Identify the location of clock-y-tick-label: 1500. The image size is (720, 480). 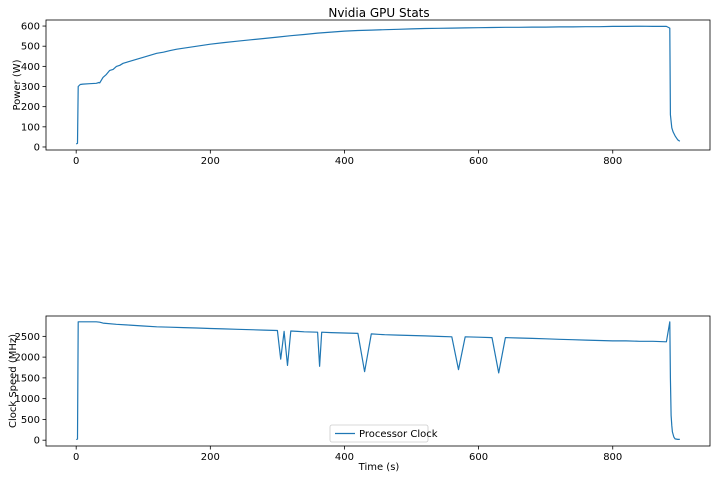
(27, 378).